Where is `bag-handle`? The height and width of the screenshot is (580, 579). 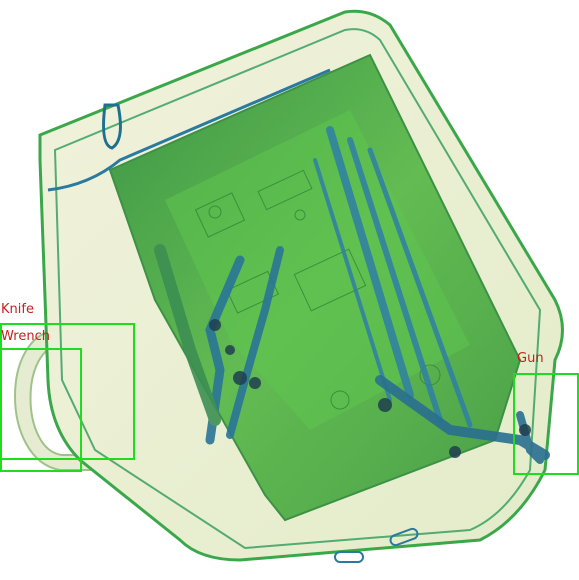
bag-handle is located at coordinates (52, 399).